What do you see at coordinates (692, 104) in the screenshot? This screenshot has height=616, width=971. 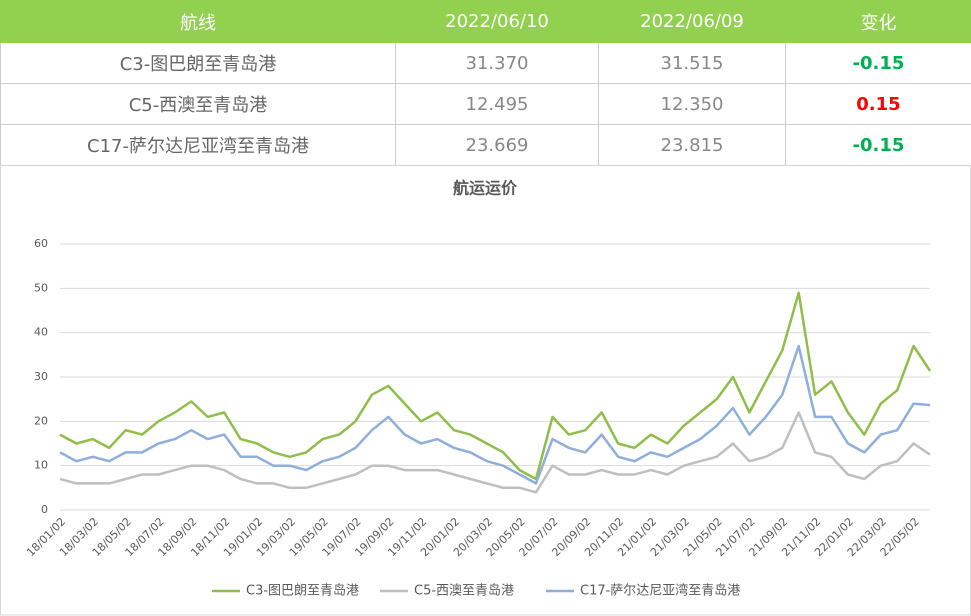 I see `cell: 12.350` at bounding box center [692, 104].